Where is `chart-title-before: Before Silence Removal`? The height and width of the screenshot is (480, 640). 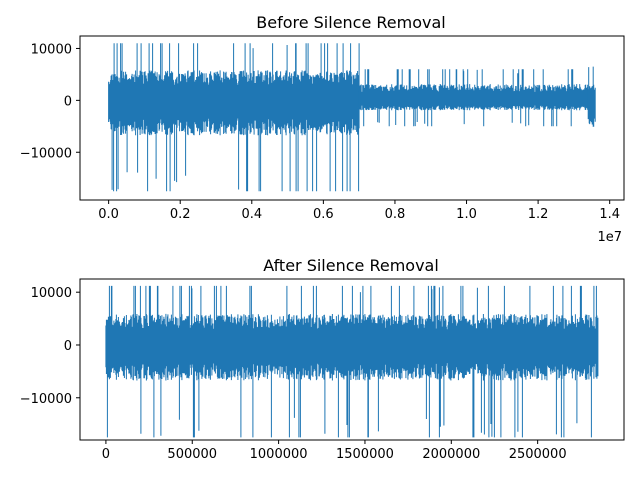
chart-title-before: Before Silence Removal is located at coordinates (351, 22).